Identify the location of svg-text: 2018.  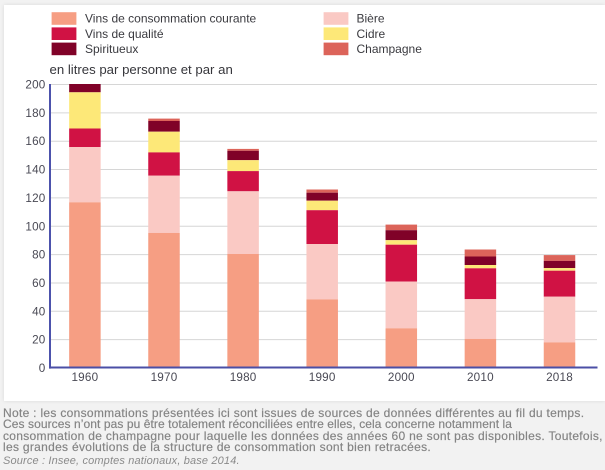
(559, 377).